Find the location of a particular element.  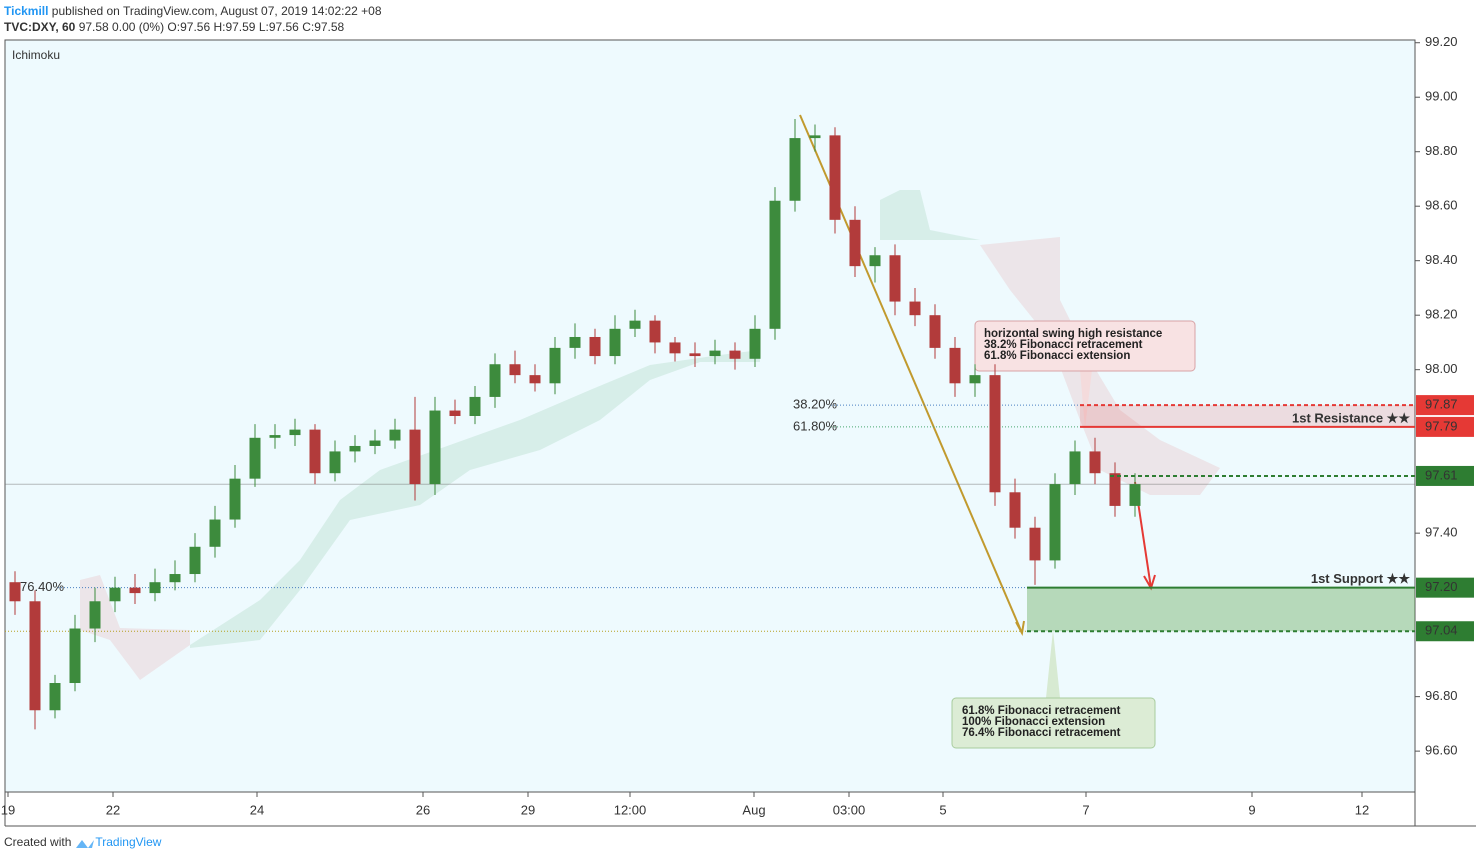

level-label: 97.04 is located at coordinates (1441, 630).